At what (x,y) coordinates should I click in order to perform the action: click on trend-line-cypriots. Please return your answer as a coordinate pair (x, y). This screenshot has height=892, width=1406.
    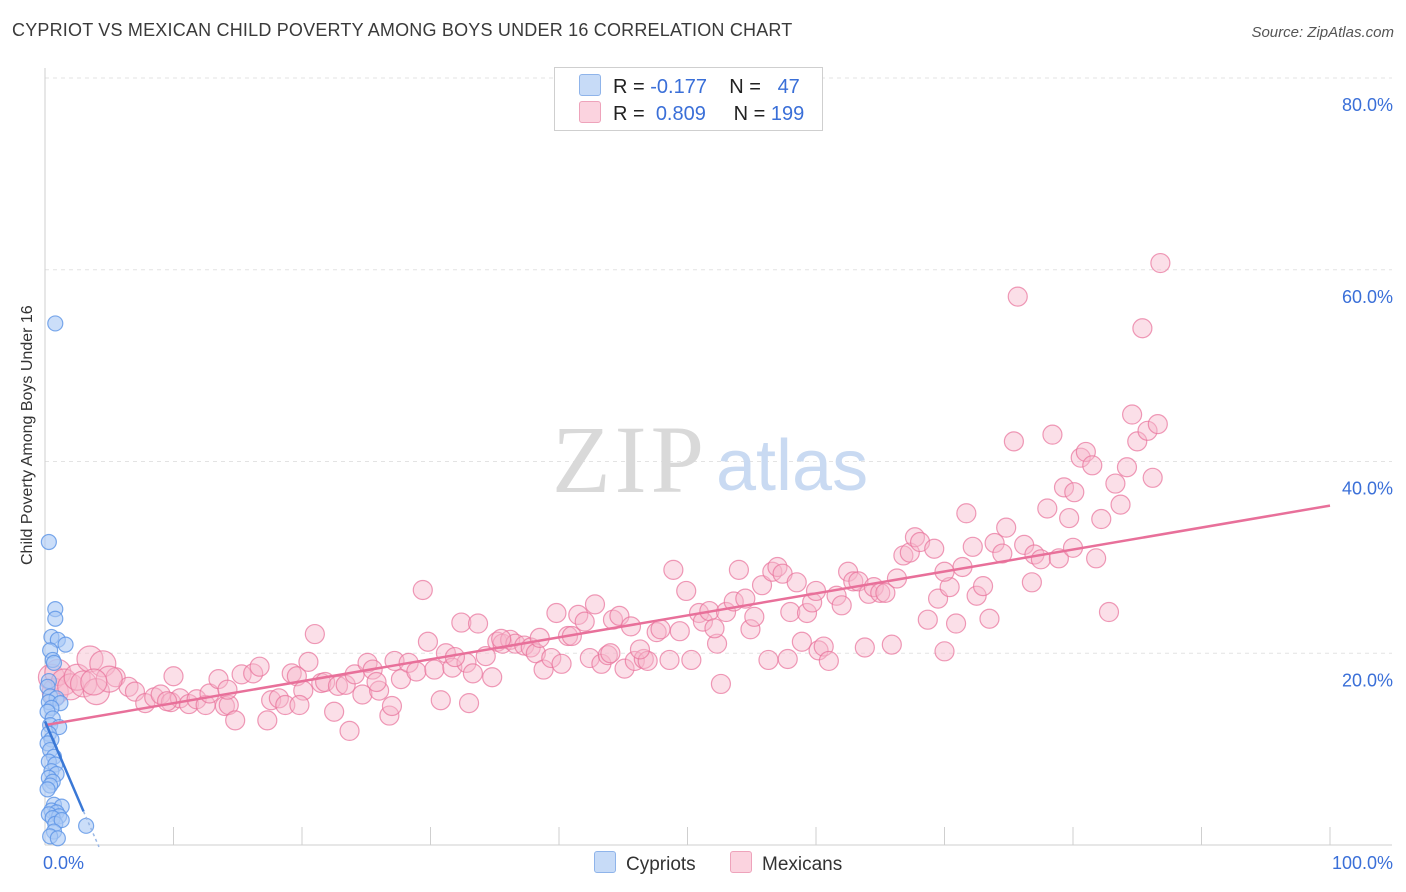
    Looking at the image, I should click on (64, 766).